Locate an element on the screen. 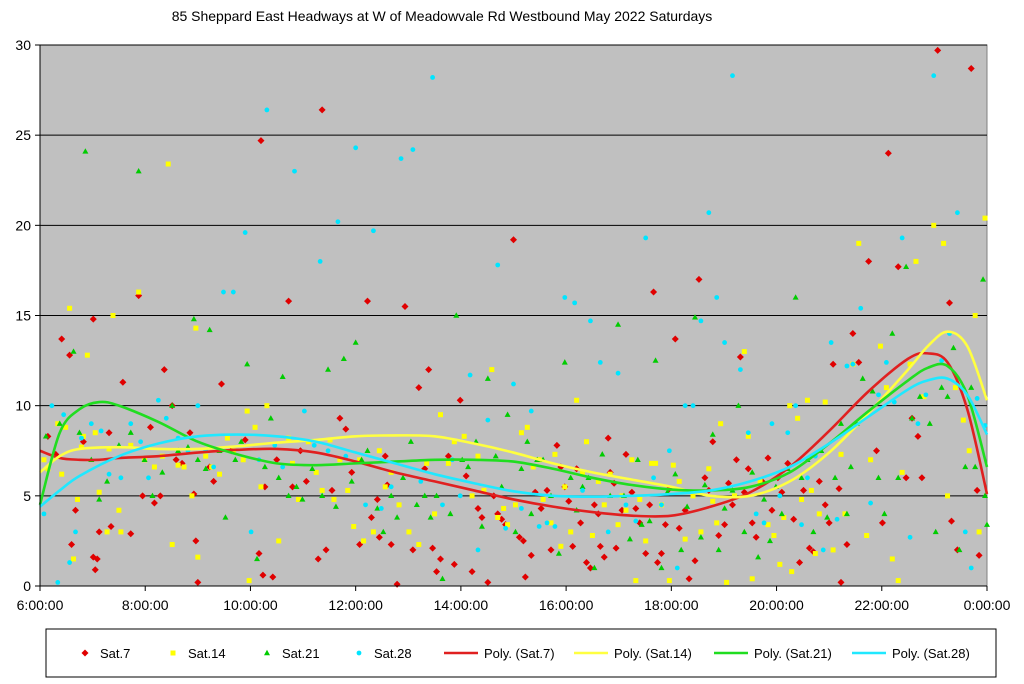  y-axis-ticks: 0 5 10 15 20 25 30 is located at coordinates (27, 315).